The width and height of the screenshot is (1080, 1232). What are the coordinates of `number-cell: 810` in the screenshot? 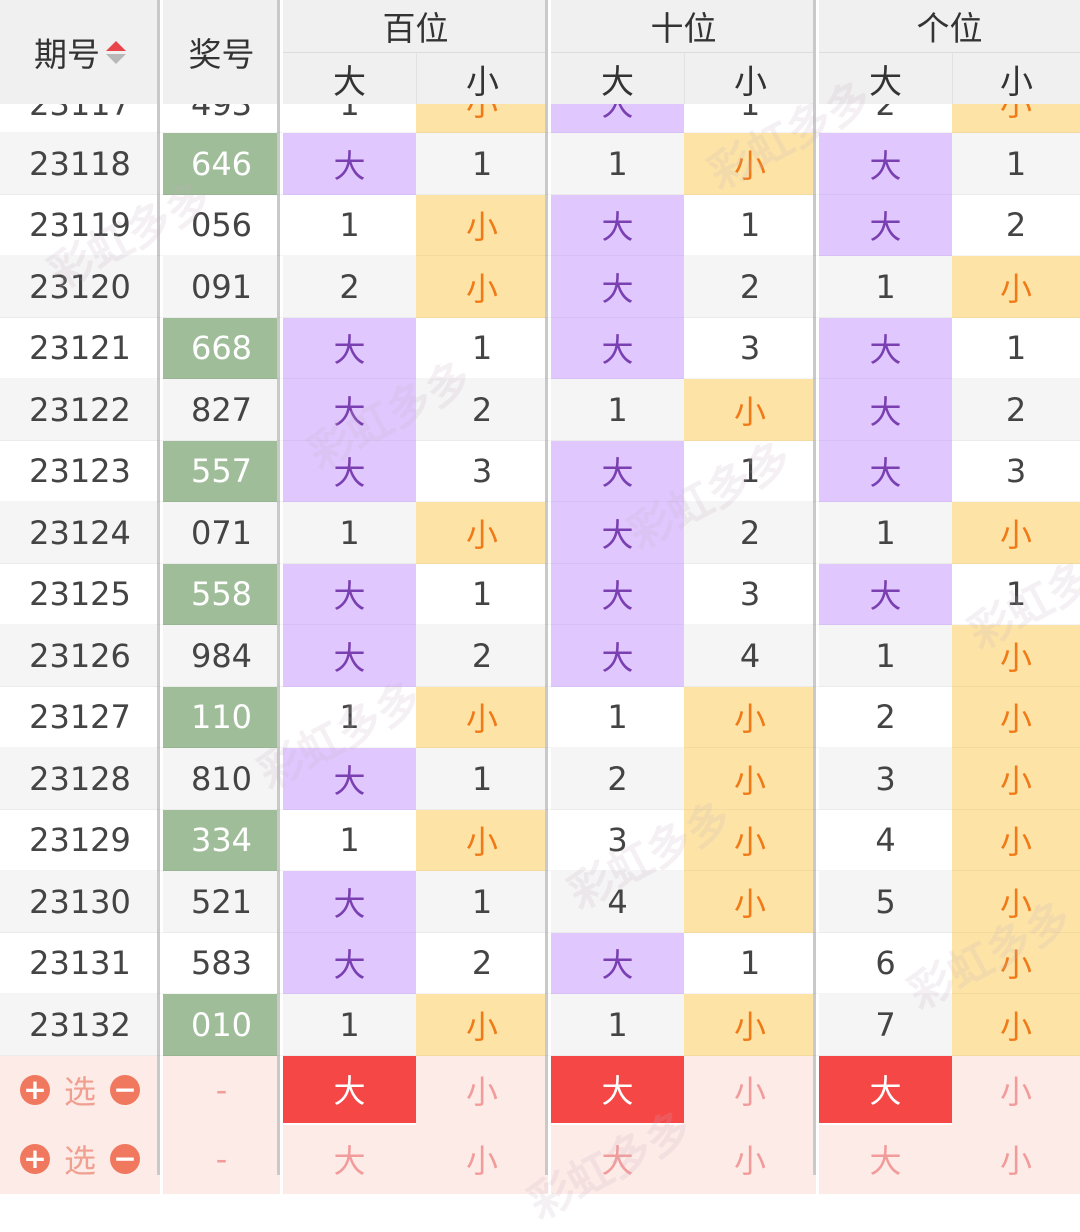 It's located at (221, 779).